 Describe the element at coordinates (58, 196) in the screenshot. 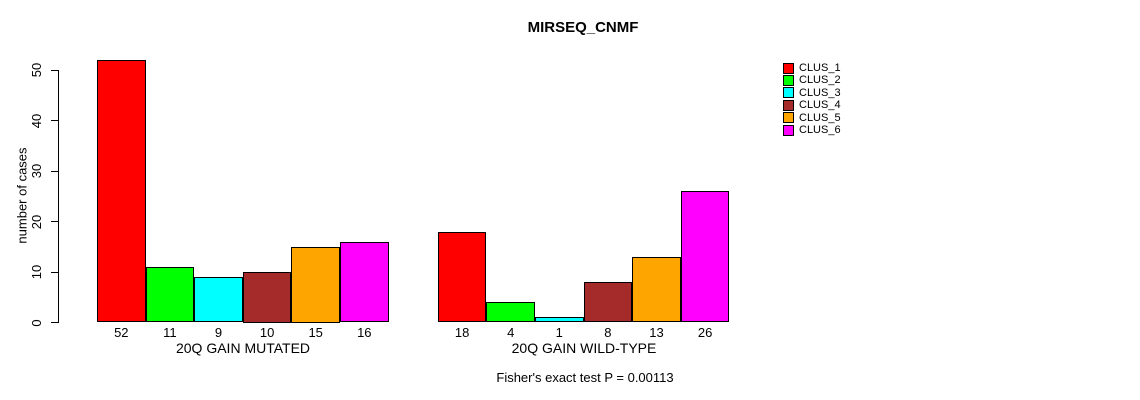

I see `y-axis-line` at that location.